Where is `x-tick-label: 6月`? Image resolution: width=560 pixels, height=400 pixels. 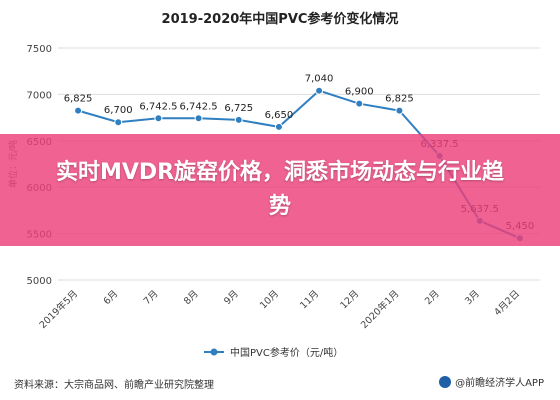 x-tick-label: 6月 is located at coordinates (111, 297).